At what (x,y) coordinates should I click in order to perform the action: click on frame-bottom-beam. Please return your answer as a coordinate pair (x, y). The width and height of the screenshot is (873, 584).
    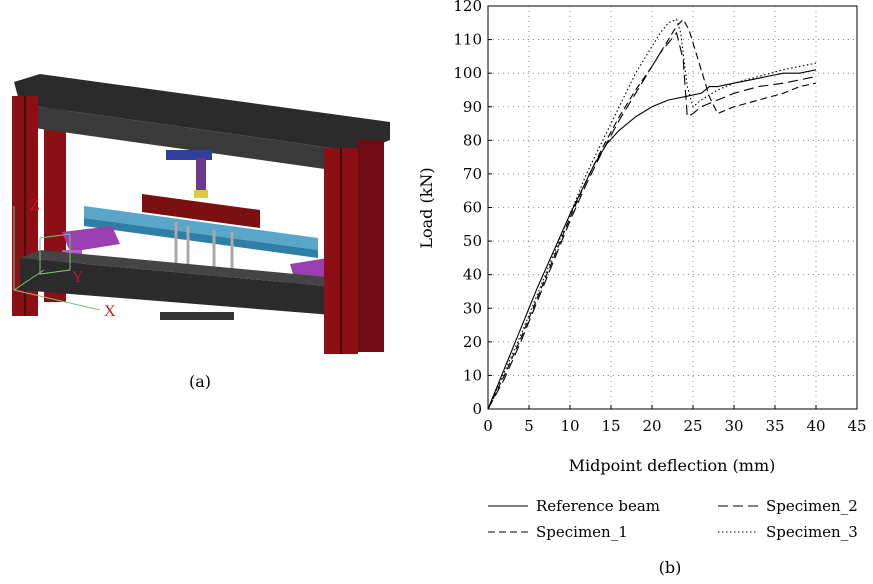
    Looking at the image, I should click on (195, 288).